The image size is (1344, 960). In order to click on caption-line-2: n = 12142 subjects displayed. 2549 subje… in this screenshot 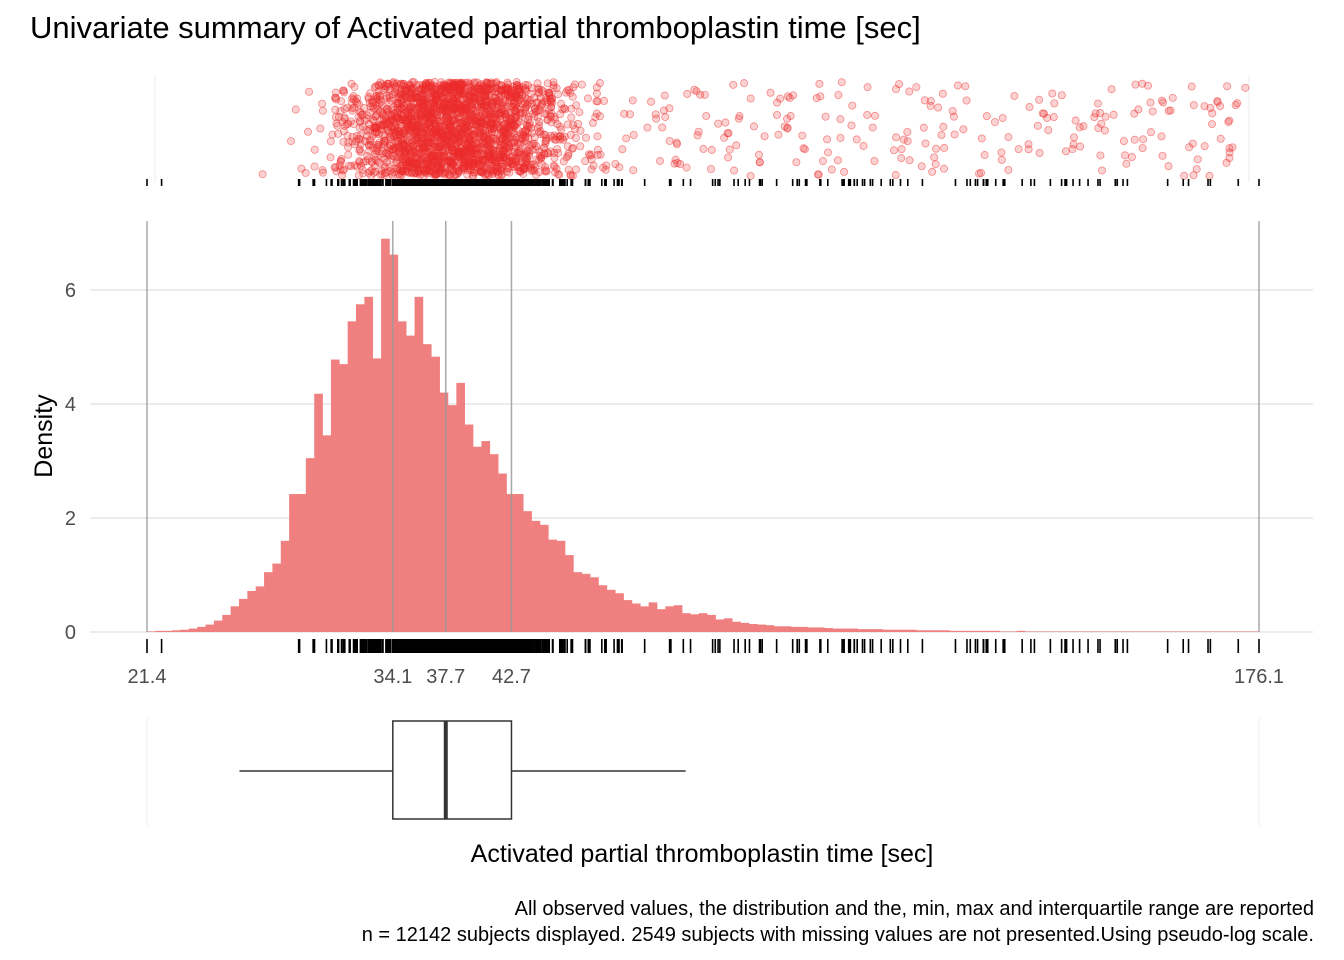, I will do `click(837, 935)`.